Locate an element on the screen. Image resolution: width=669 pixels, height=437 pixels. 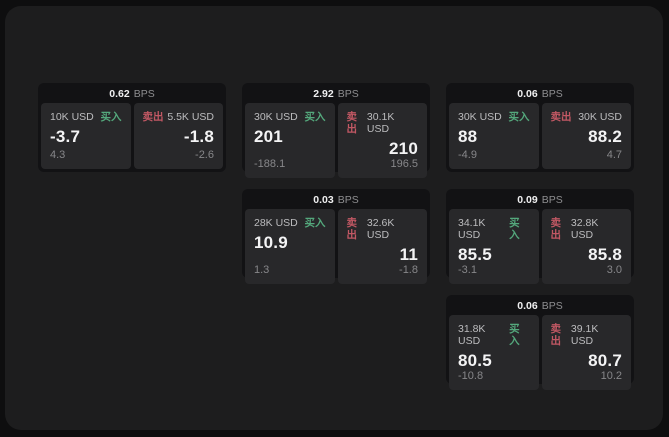
sell-header-row: 卖出 32.6K USD is located at coordinates (383, 229).